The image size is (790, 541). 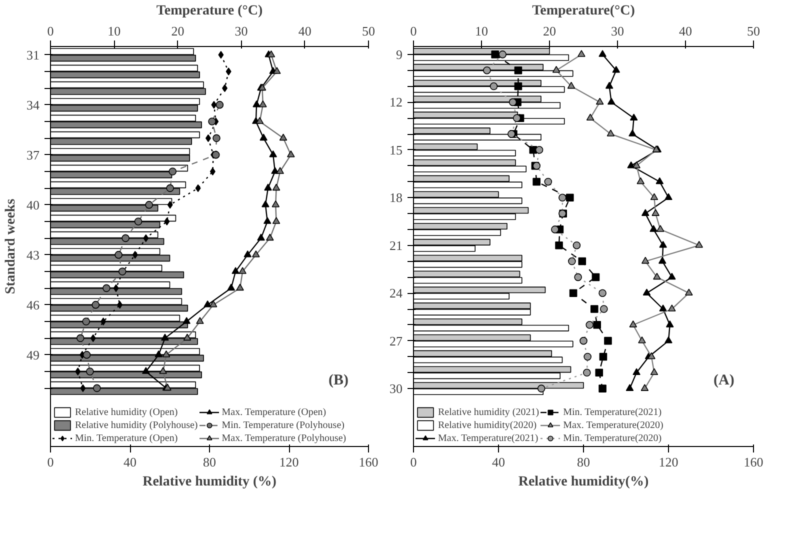 I want to click on y-tick-label: 15, so click(x=396, y=150).